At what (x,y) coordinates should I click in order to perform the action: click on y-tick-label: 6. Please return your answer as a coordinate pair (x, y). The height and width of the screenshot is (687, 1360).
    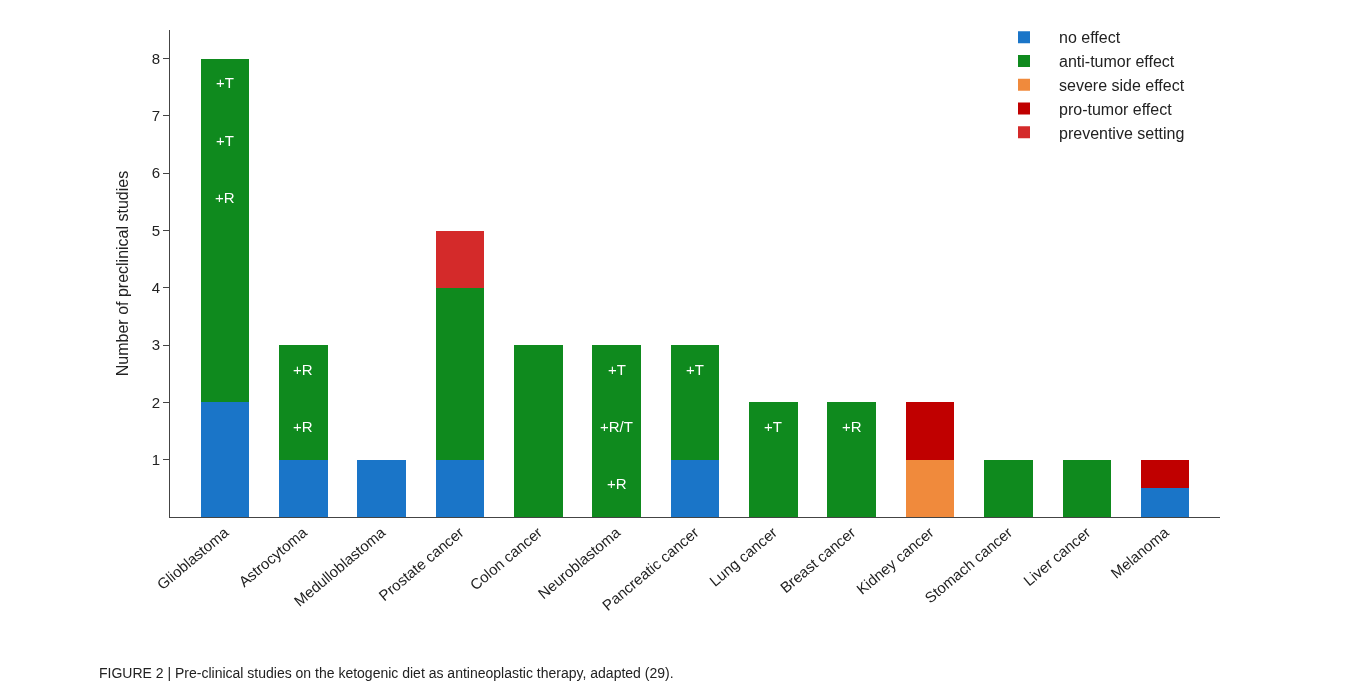
    Looking at the image, I should click on (155, 173).